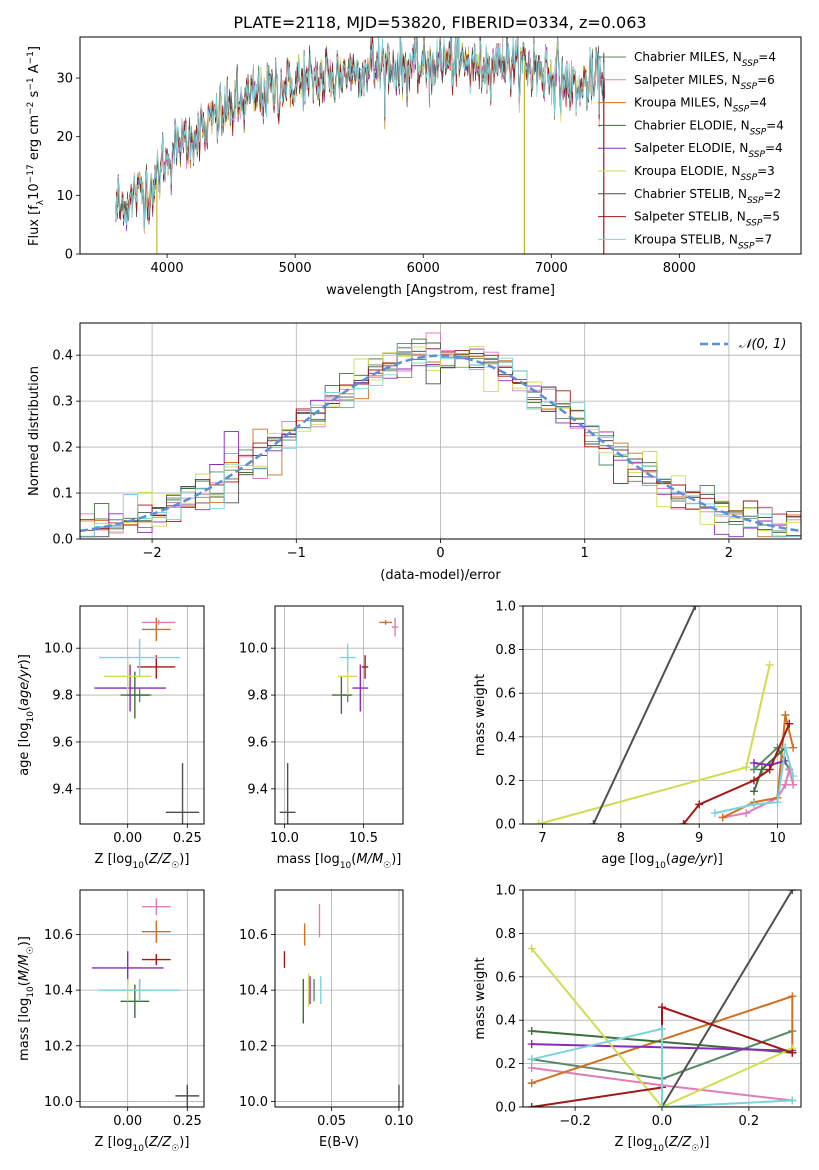 The height and width of the screenshot is (1170, 819). What do you see at coordinates (64, 196) in the screenshot?
I see `y-tick-label: 10` at bounding box center [64, 196].